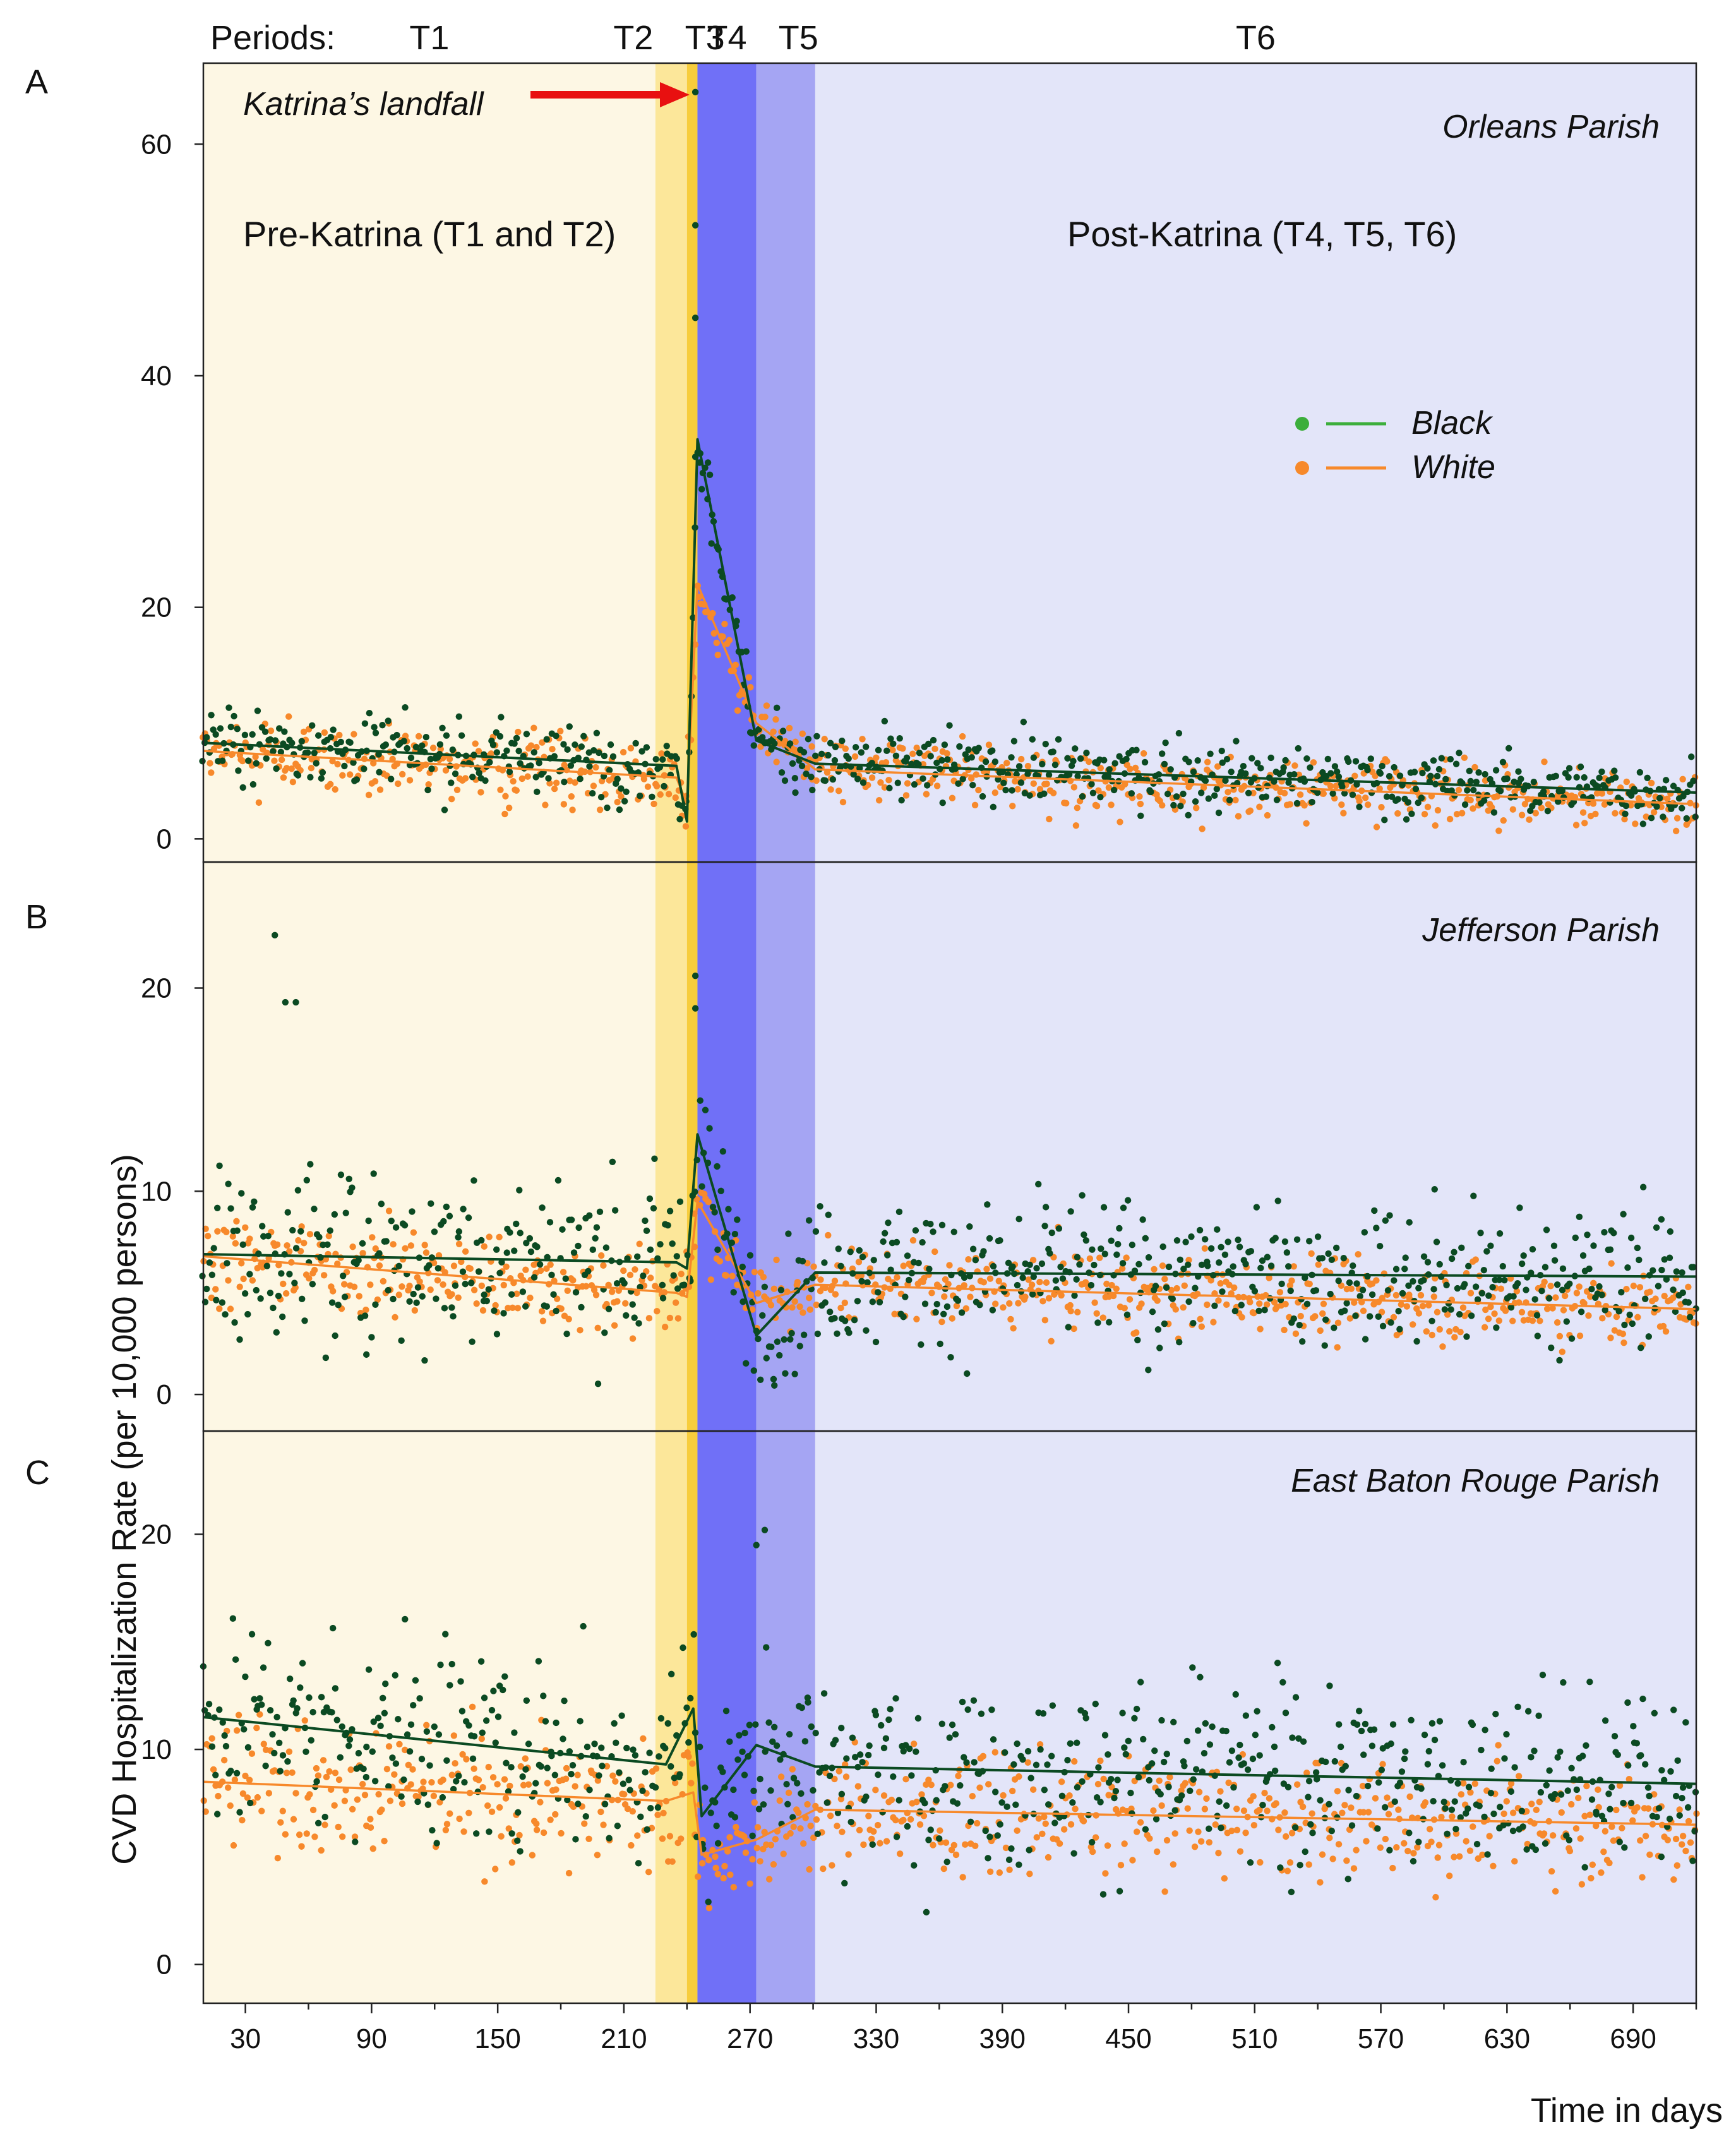 This screenshot has height=2139, width=1736. What do you see at coordinates (705, 38) in the screenshot?
I see `period-label-t3: T3` at bounding box center [705, 38].